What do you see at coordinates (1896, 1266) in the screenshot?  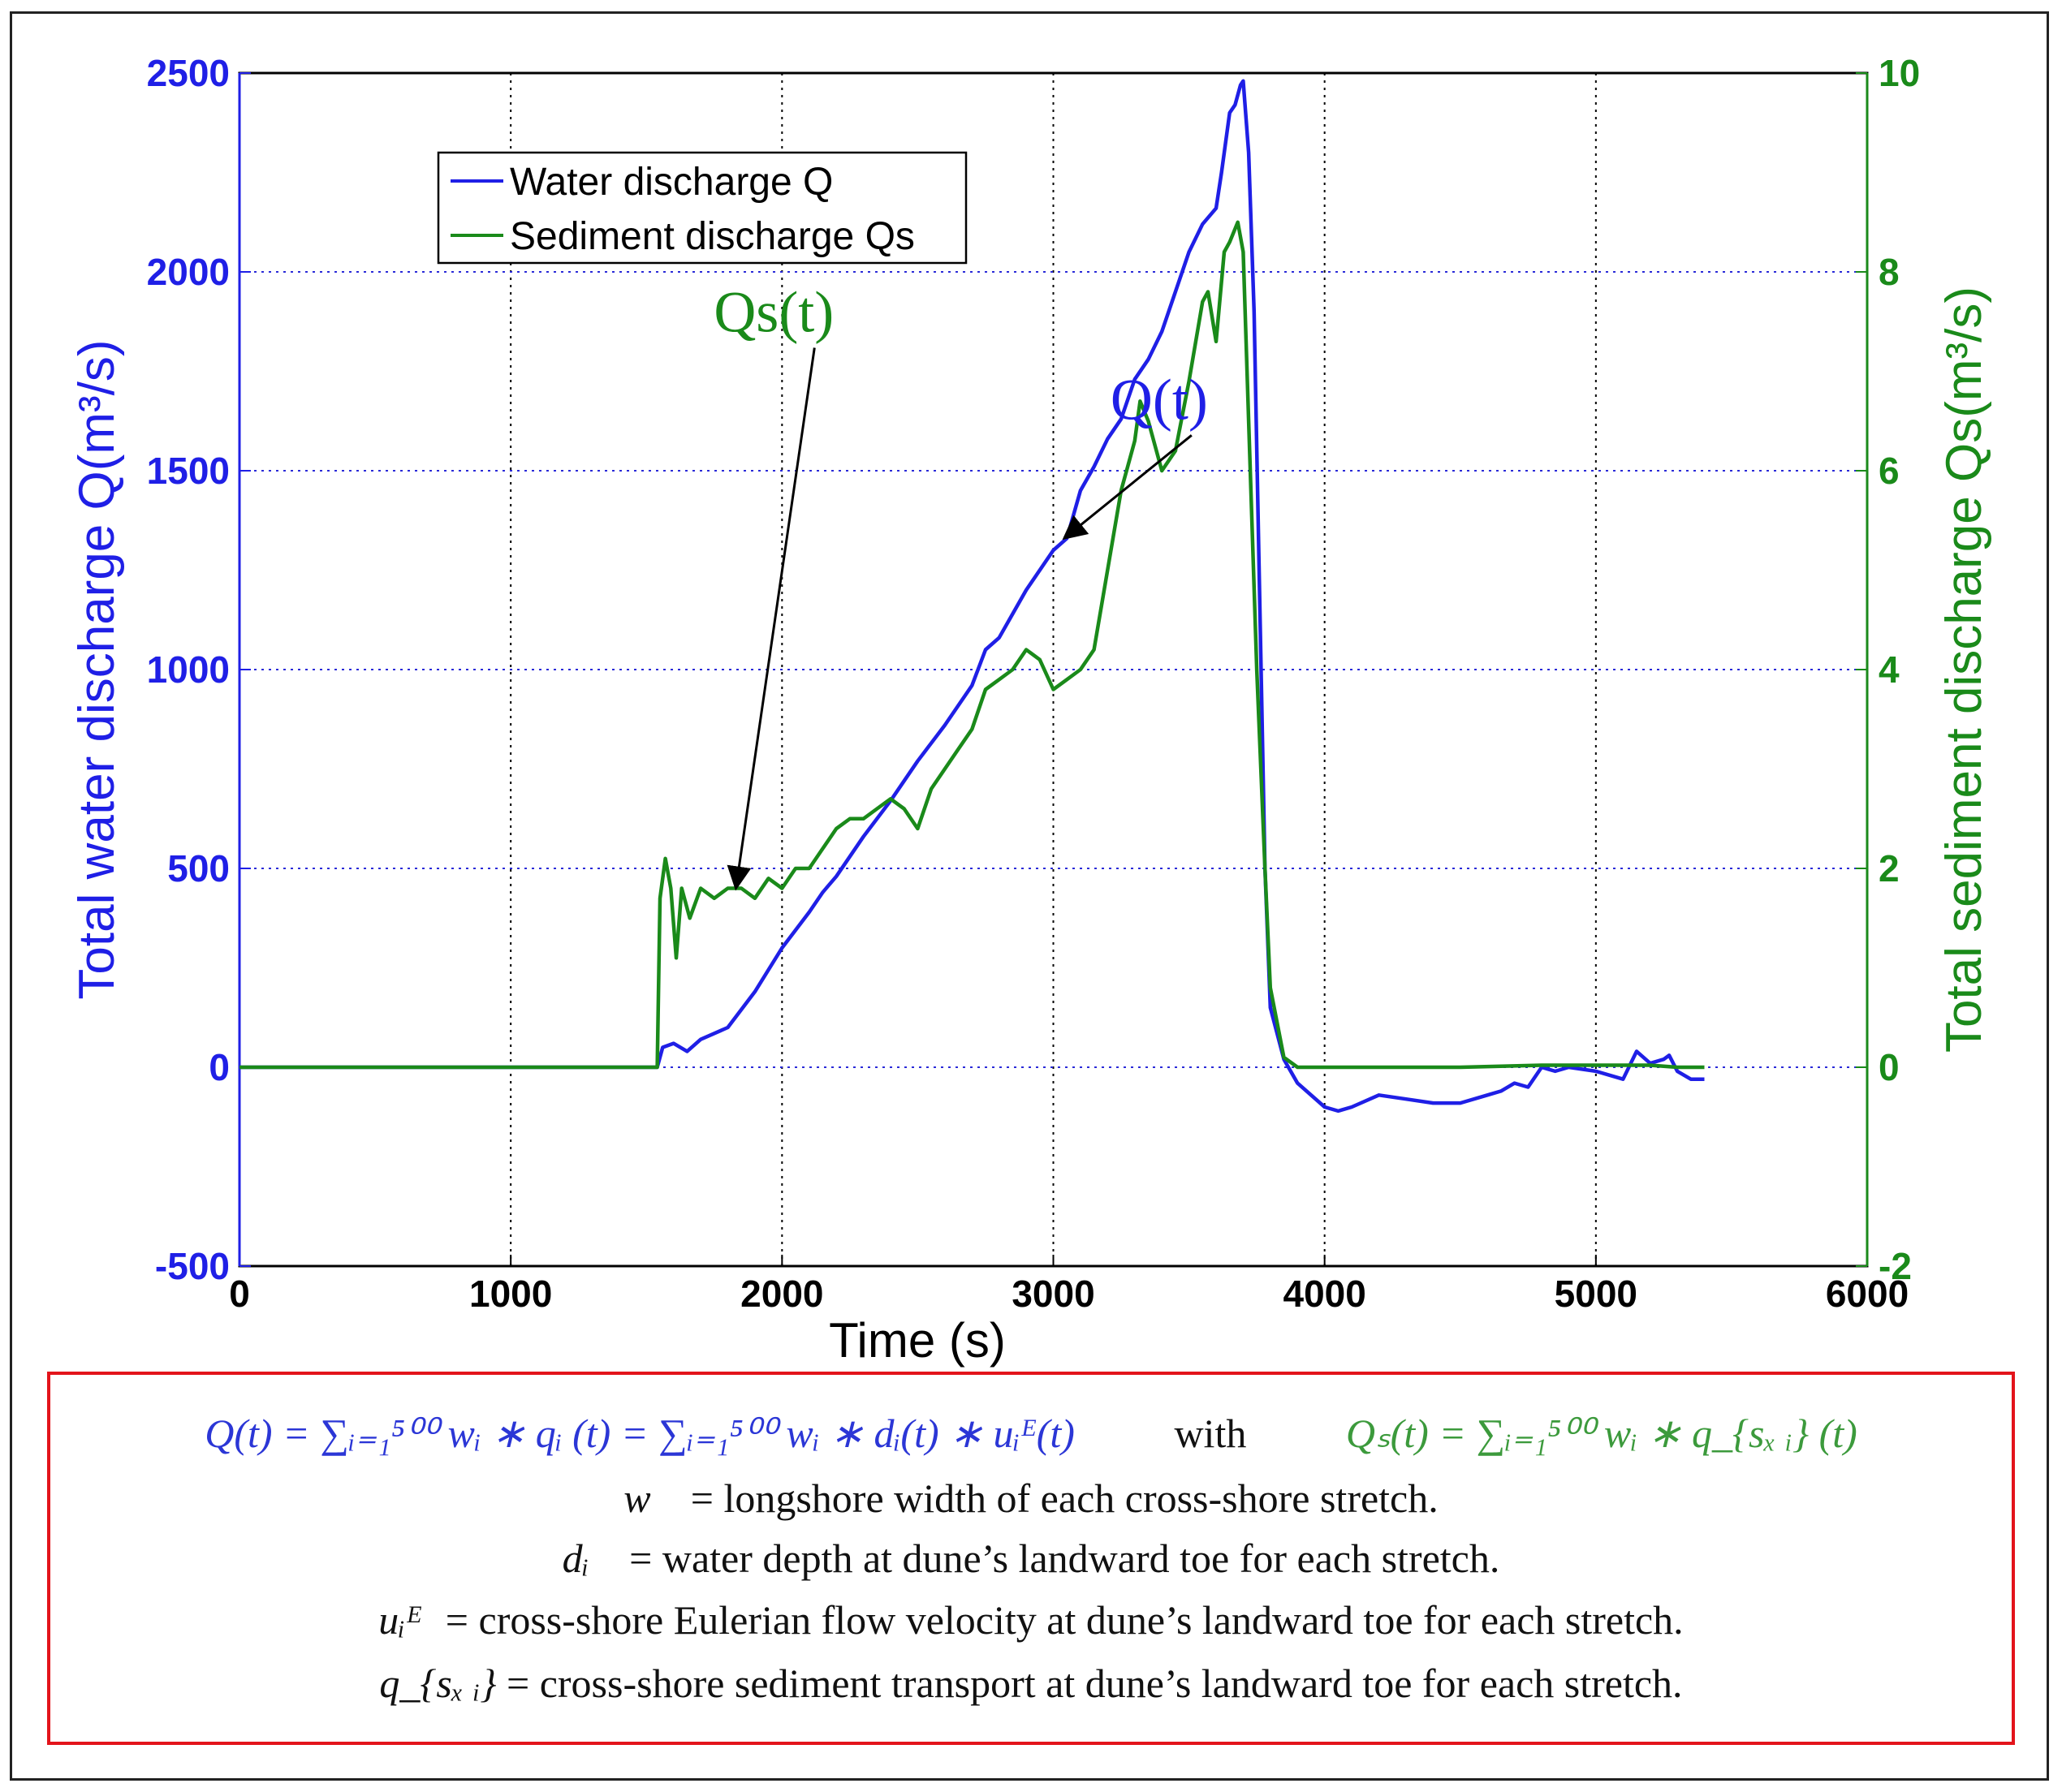 I see `right-tick-label: -2` at bounding box center [1896, 1266].